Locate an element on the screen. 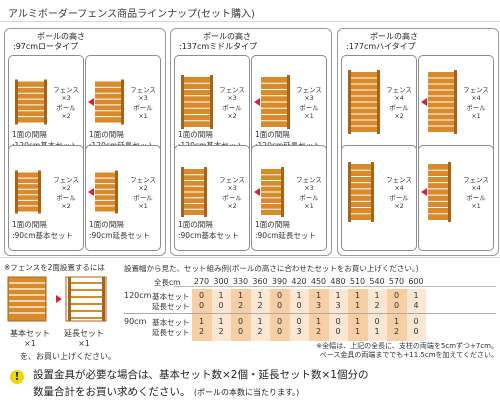 The height and width of the screenshot is (407, 500). pole-height-value: :97cmロータイプ is located at coordinates (46, 46).